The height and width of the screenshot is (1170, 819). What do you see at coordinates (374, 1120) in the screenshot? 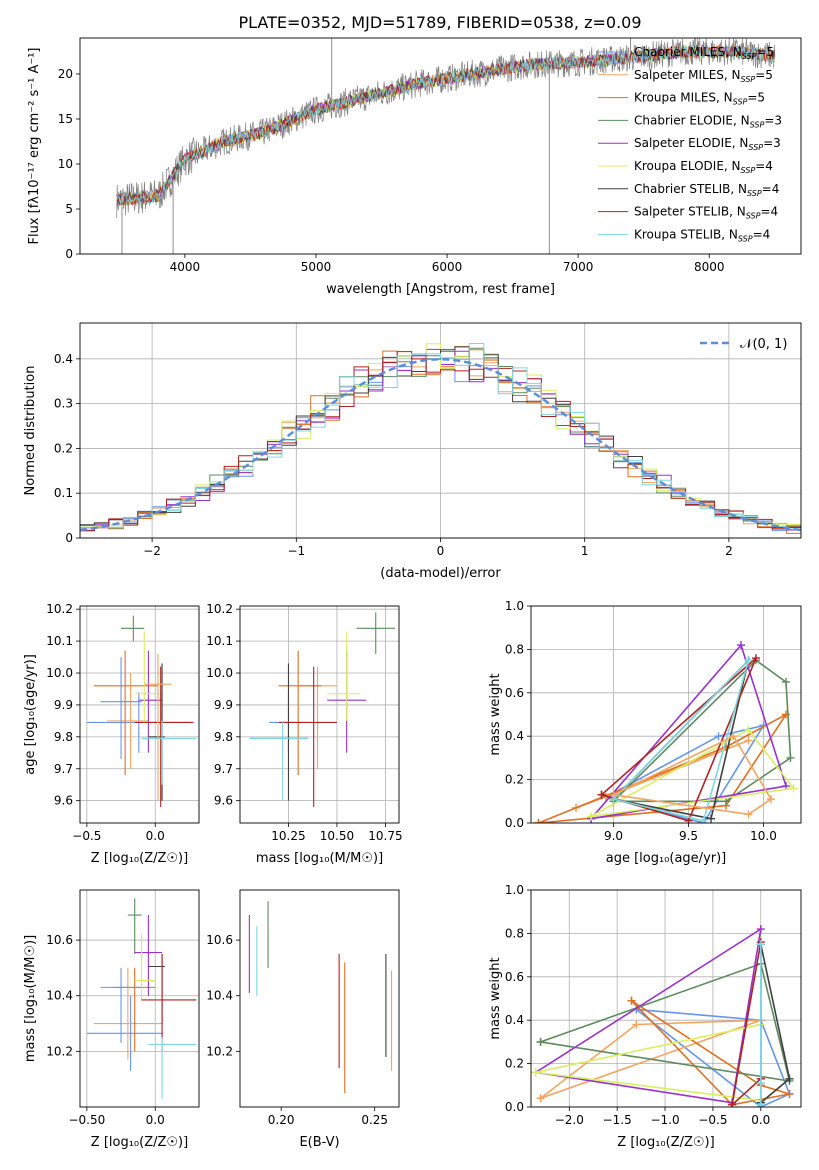
I see `x-tick-label: 0.25` at bounding box center [374, 1120].